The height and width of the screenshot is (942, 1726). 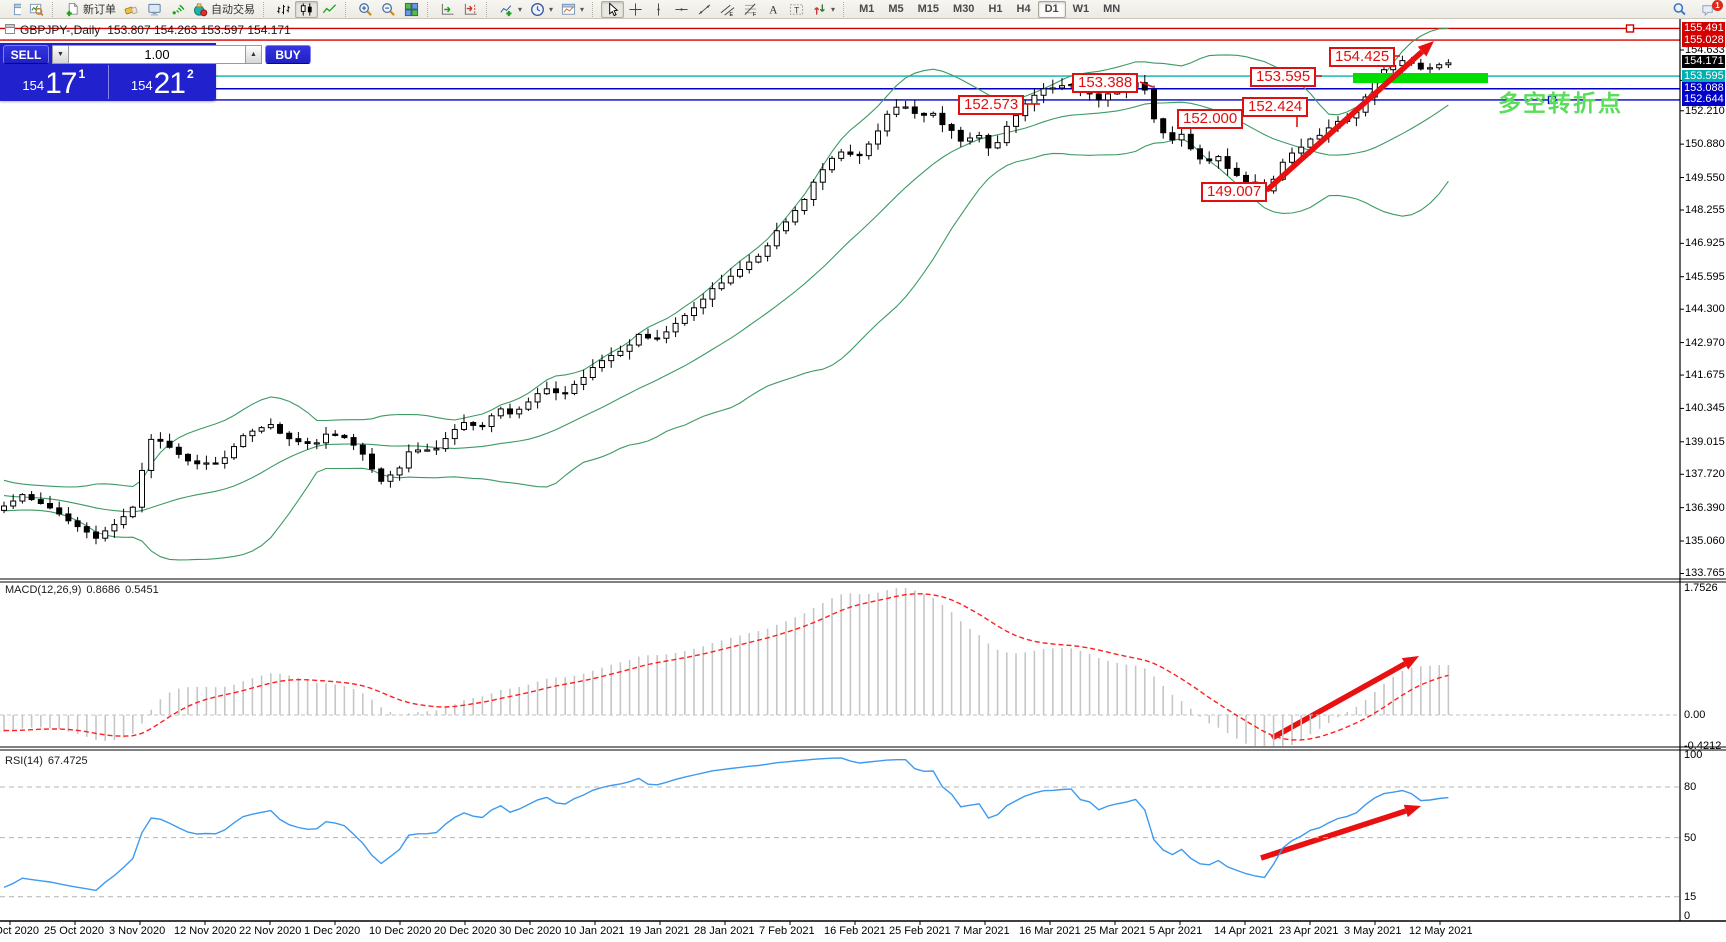 What do you see at coordinates (1703, 28) in the screenshot?
I see `price-tag: 155.491` at bounding box center [1703, 28].